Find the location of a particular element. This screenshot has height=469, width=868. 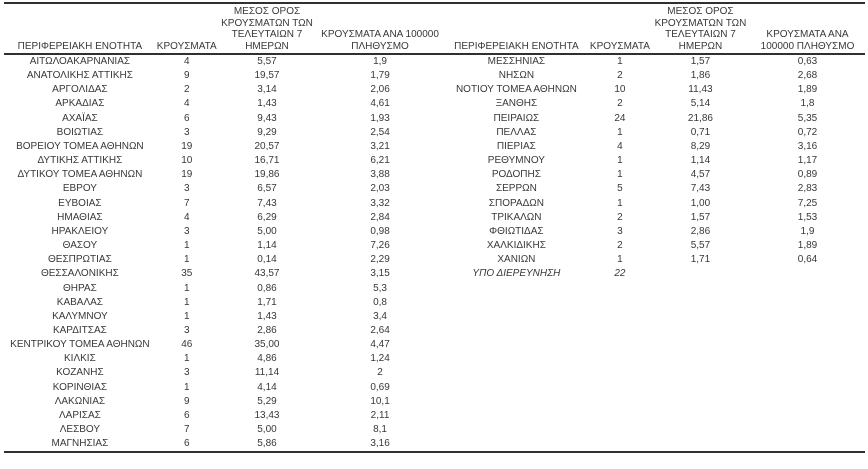

table-row: ΞΑΝΘΗΣ 2 5,14 1,8 is located at coordinates (654, 104).